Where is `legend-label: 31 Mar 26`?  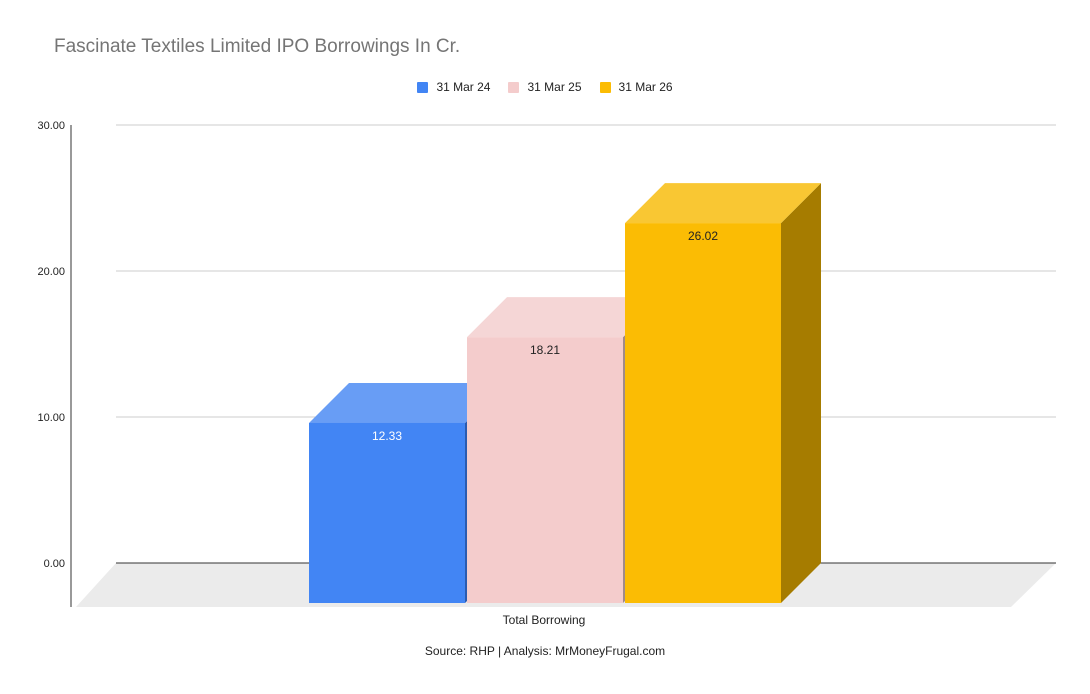 legend-label: 31 Mar 26 is located at coordinates (645, 87).